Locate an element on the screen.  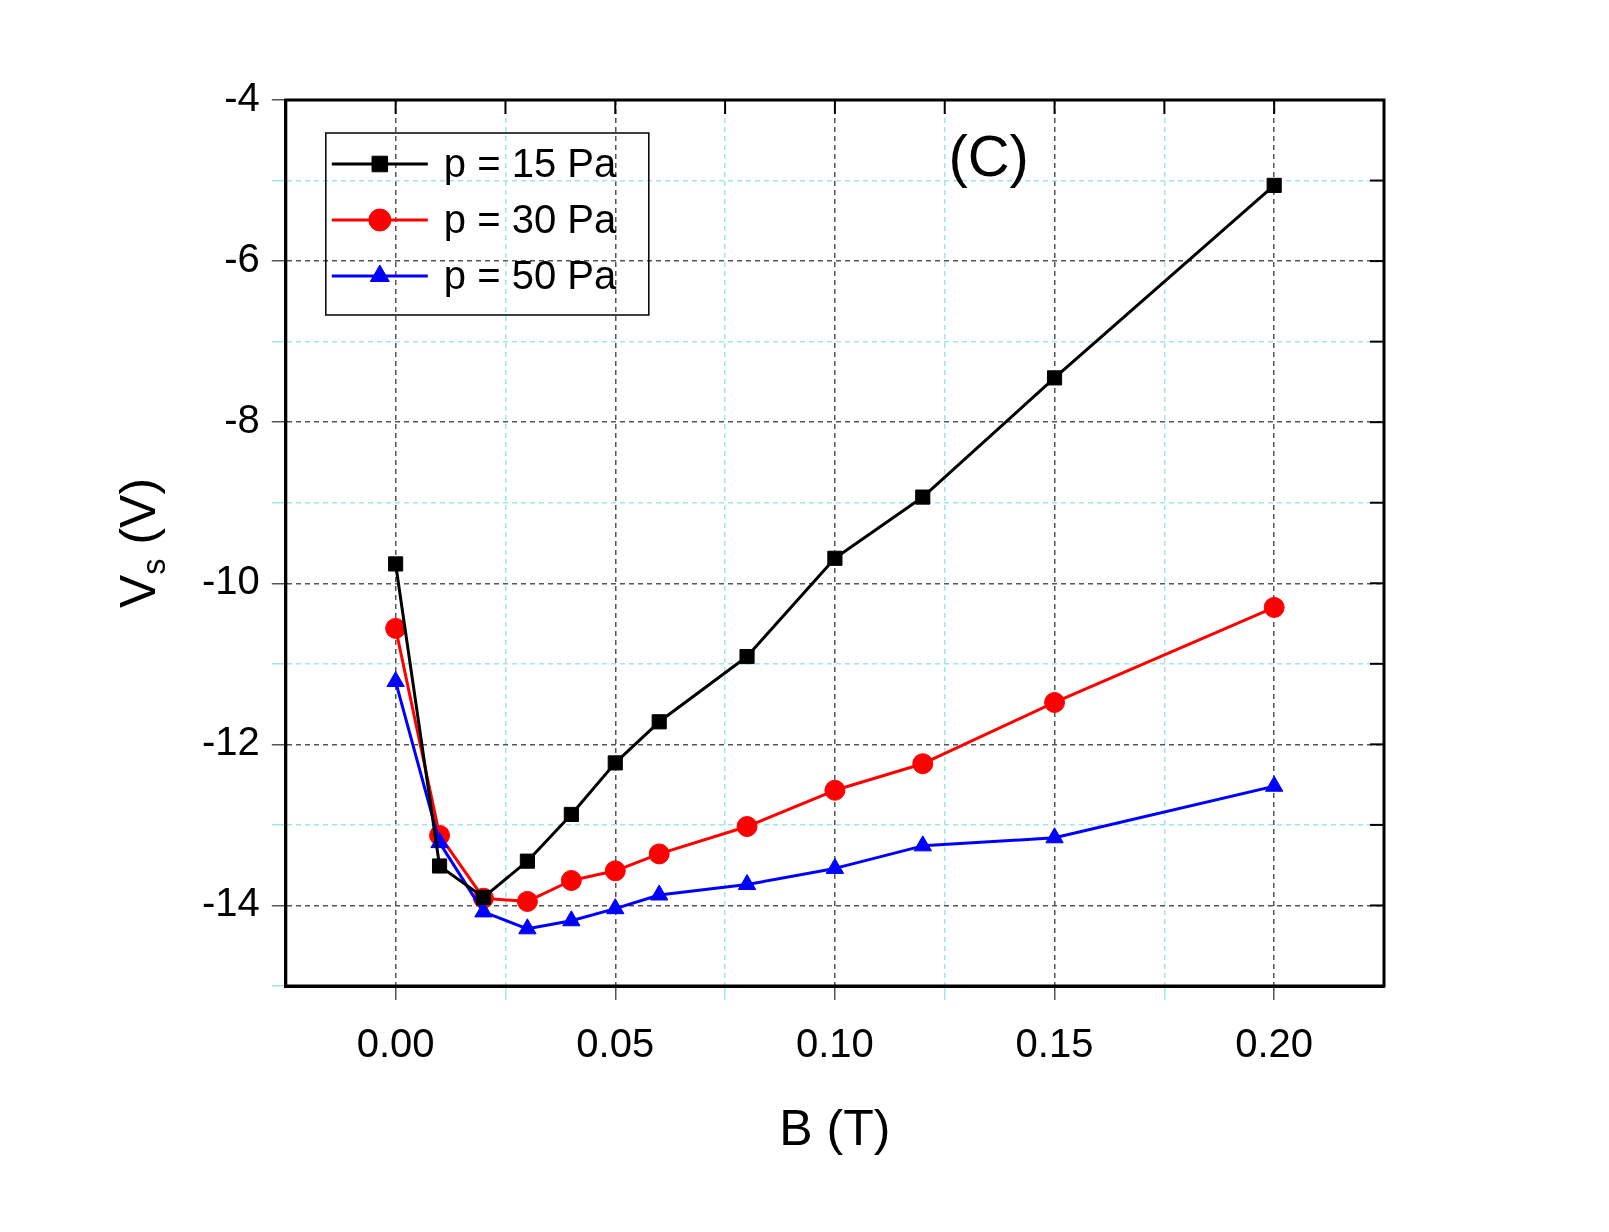
y-tick-label: -8 is located at coordinates (242, 419).